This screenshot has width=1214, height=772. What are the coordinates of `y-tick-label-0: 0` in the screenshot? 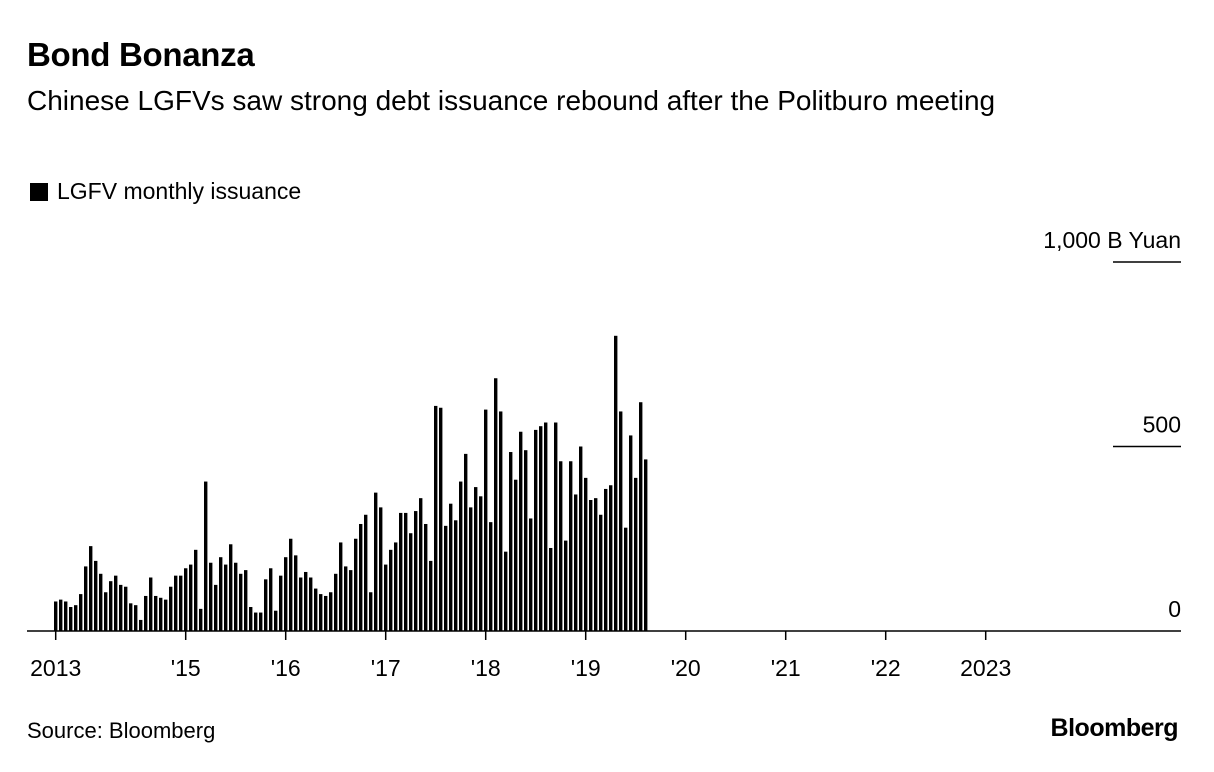 It's located at (1174, 609).